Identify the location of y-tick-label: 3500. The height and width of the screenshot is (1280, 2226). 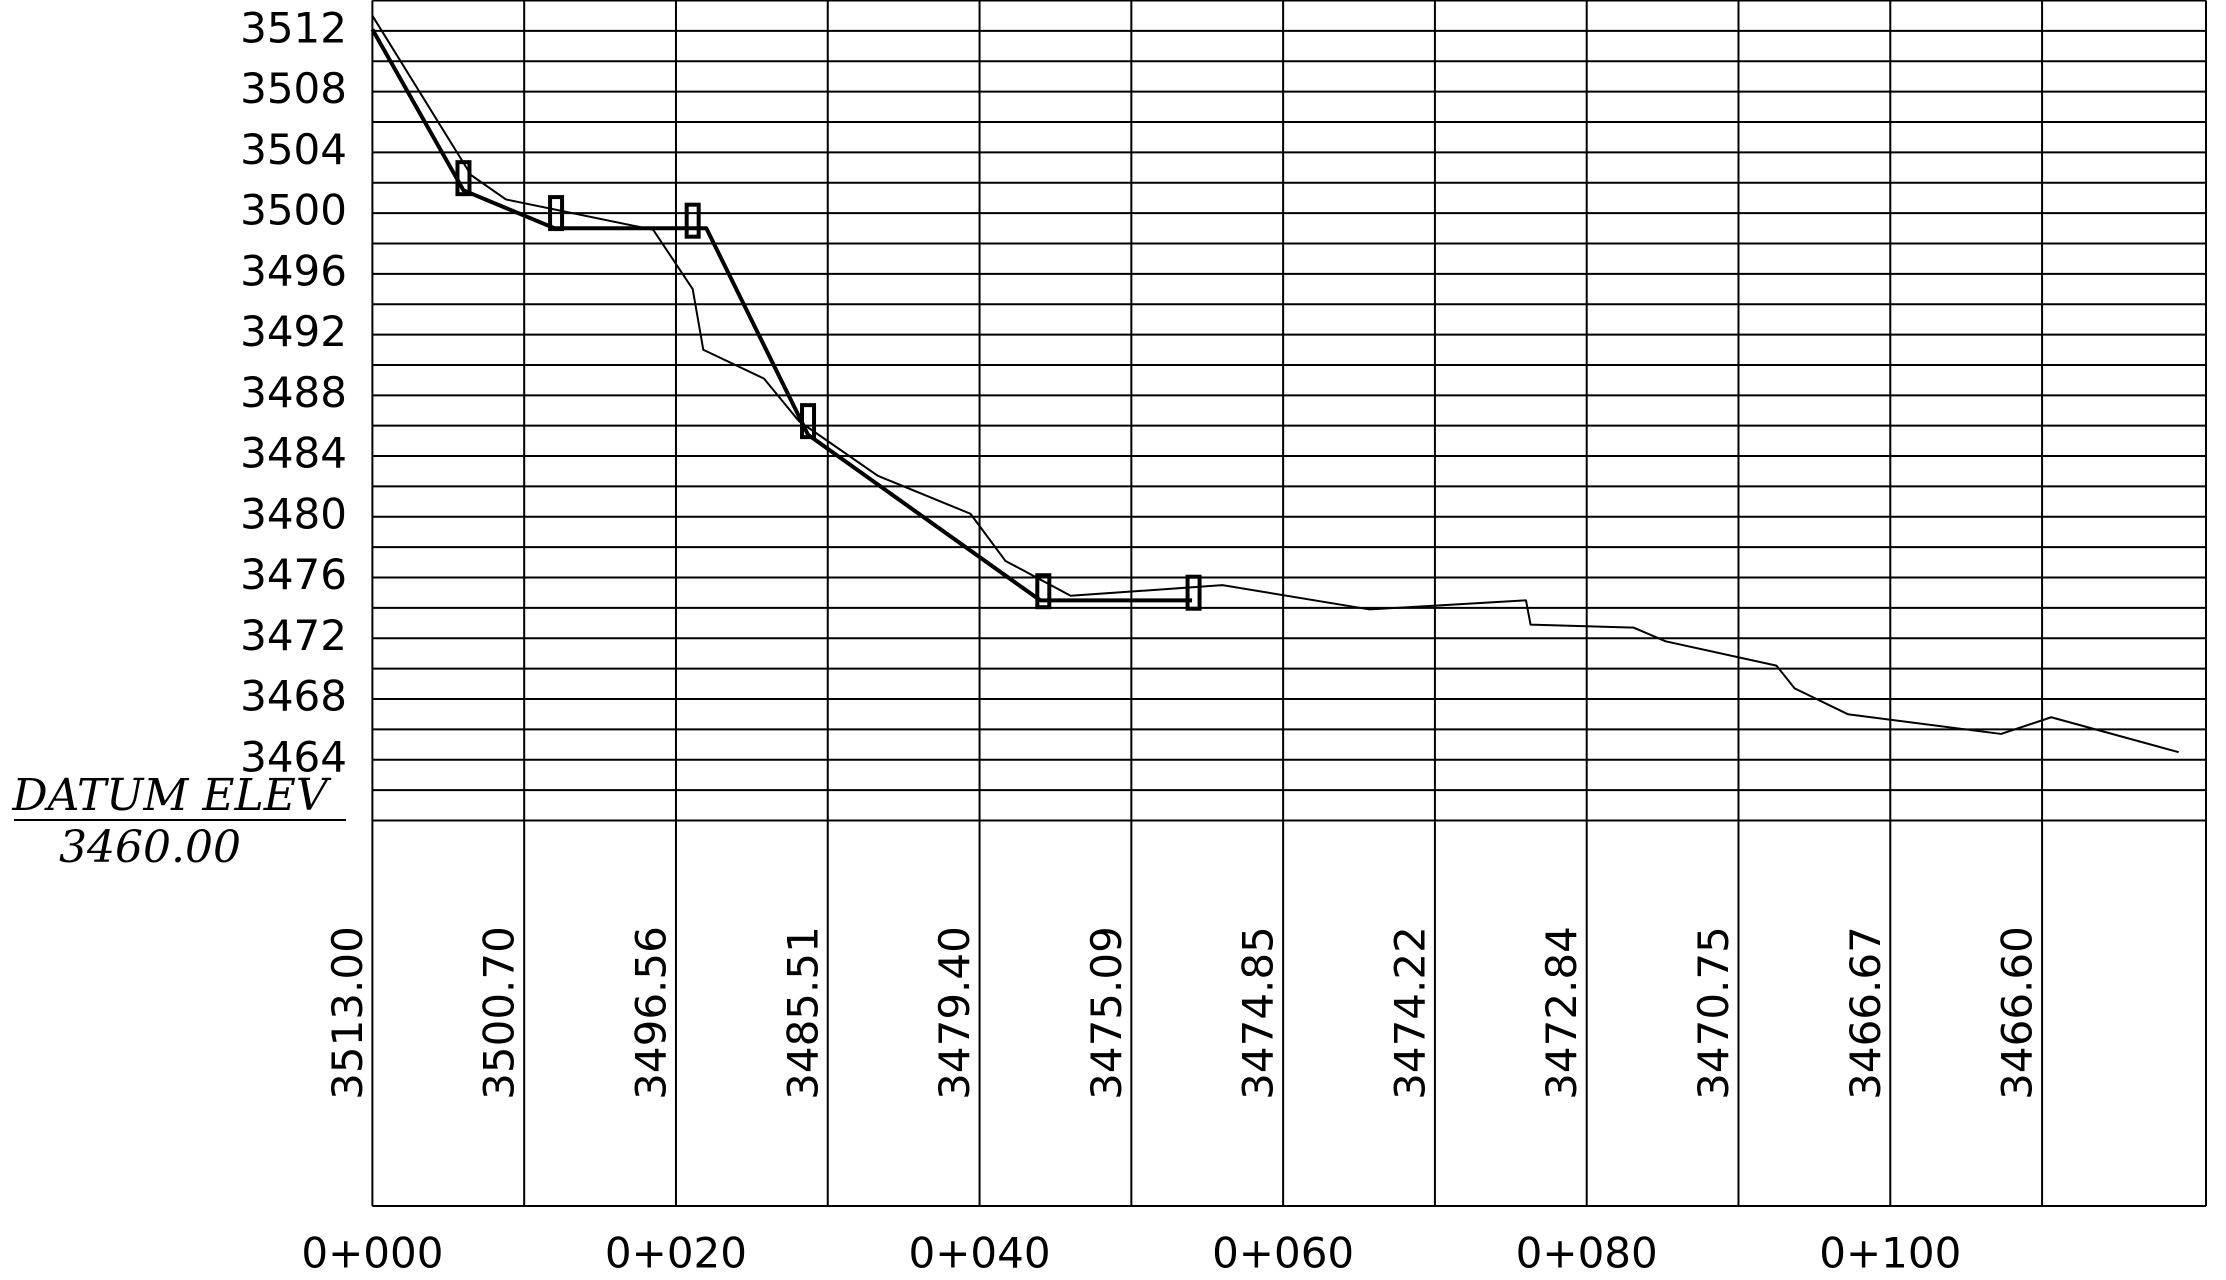
(293, 210).